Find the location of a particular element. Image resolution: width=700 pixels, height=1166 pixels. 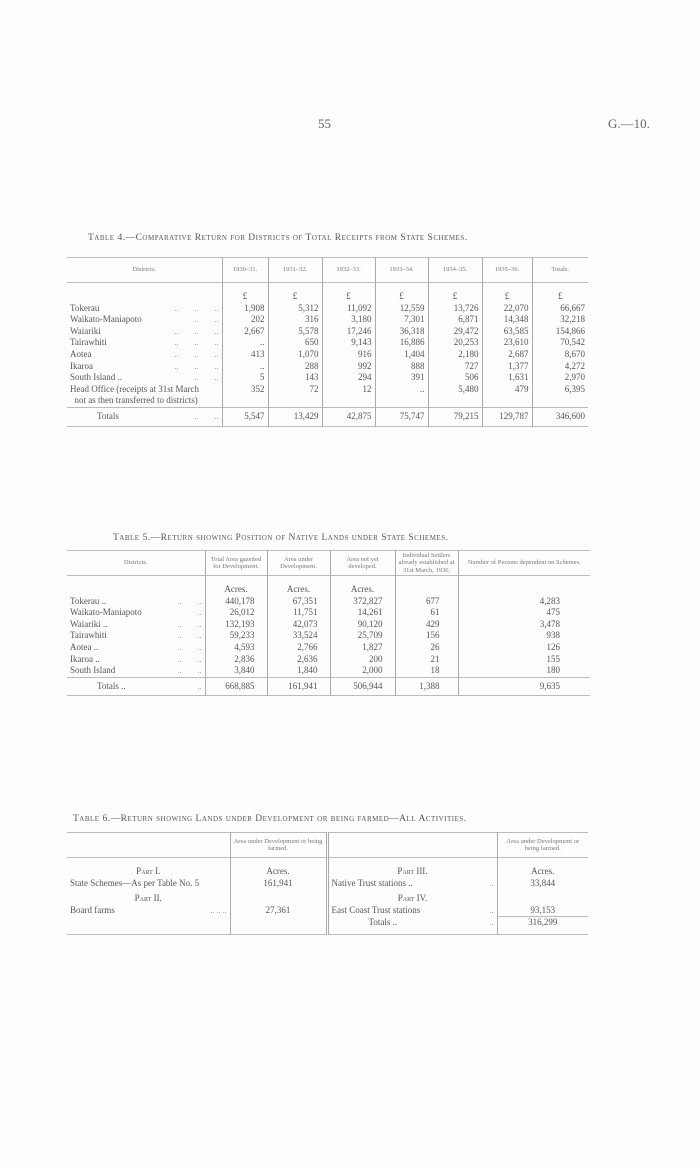

cell-value: 727 is located at coordinates (454, 366).